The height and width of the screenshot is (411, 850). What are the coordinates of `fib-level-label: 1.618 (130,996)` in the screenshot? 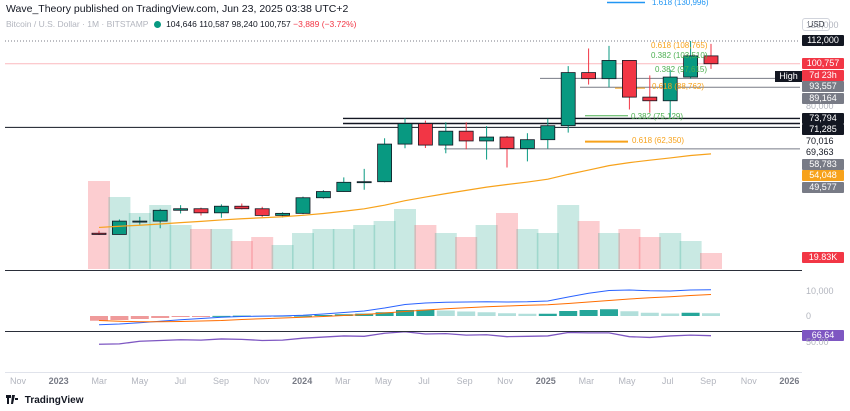 It's located at (680, 4).